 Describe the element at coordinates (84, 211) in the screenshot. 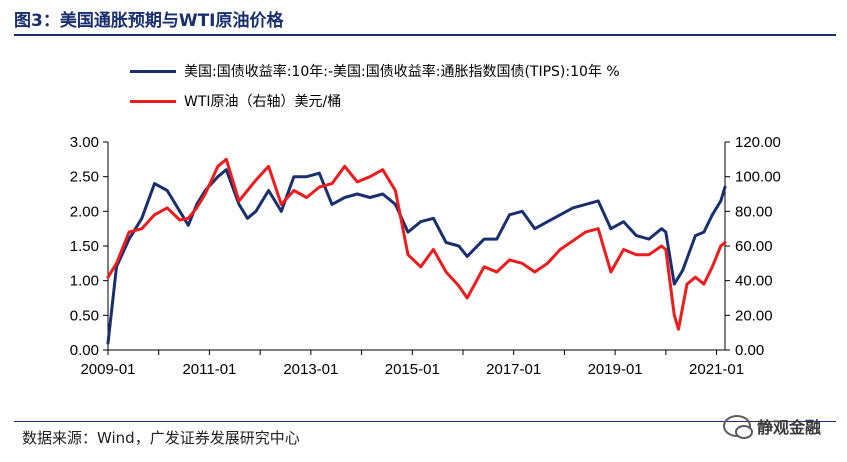

I see `y-left-tick-label: 2.00` at that location.